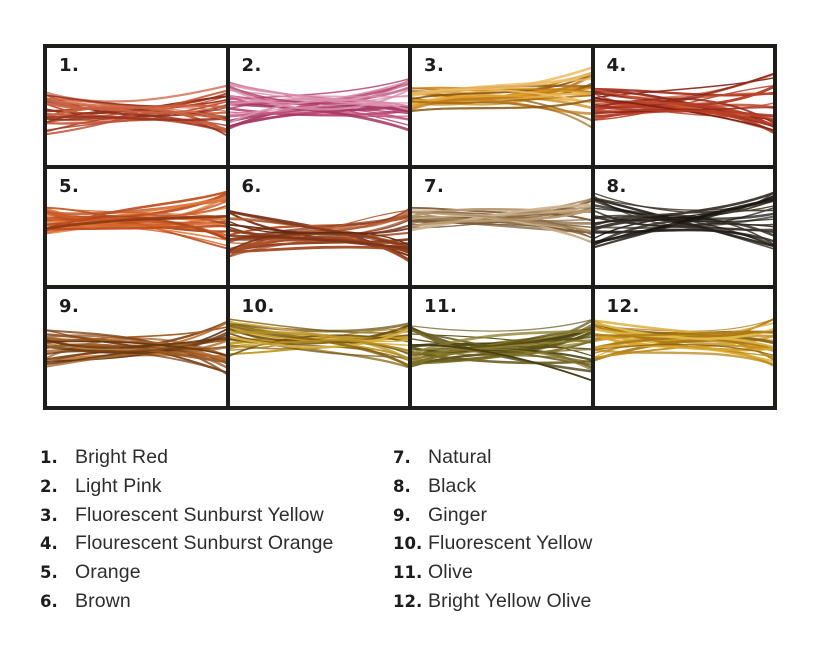  I want to click on swatch-cell: 4., so click(683, 106).